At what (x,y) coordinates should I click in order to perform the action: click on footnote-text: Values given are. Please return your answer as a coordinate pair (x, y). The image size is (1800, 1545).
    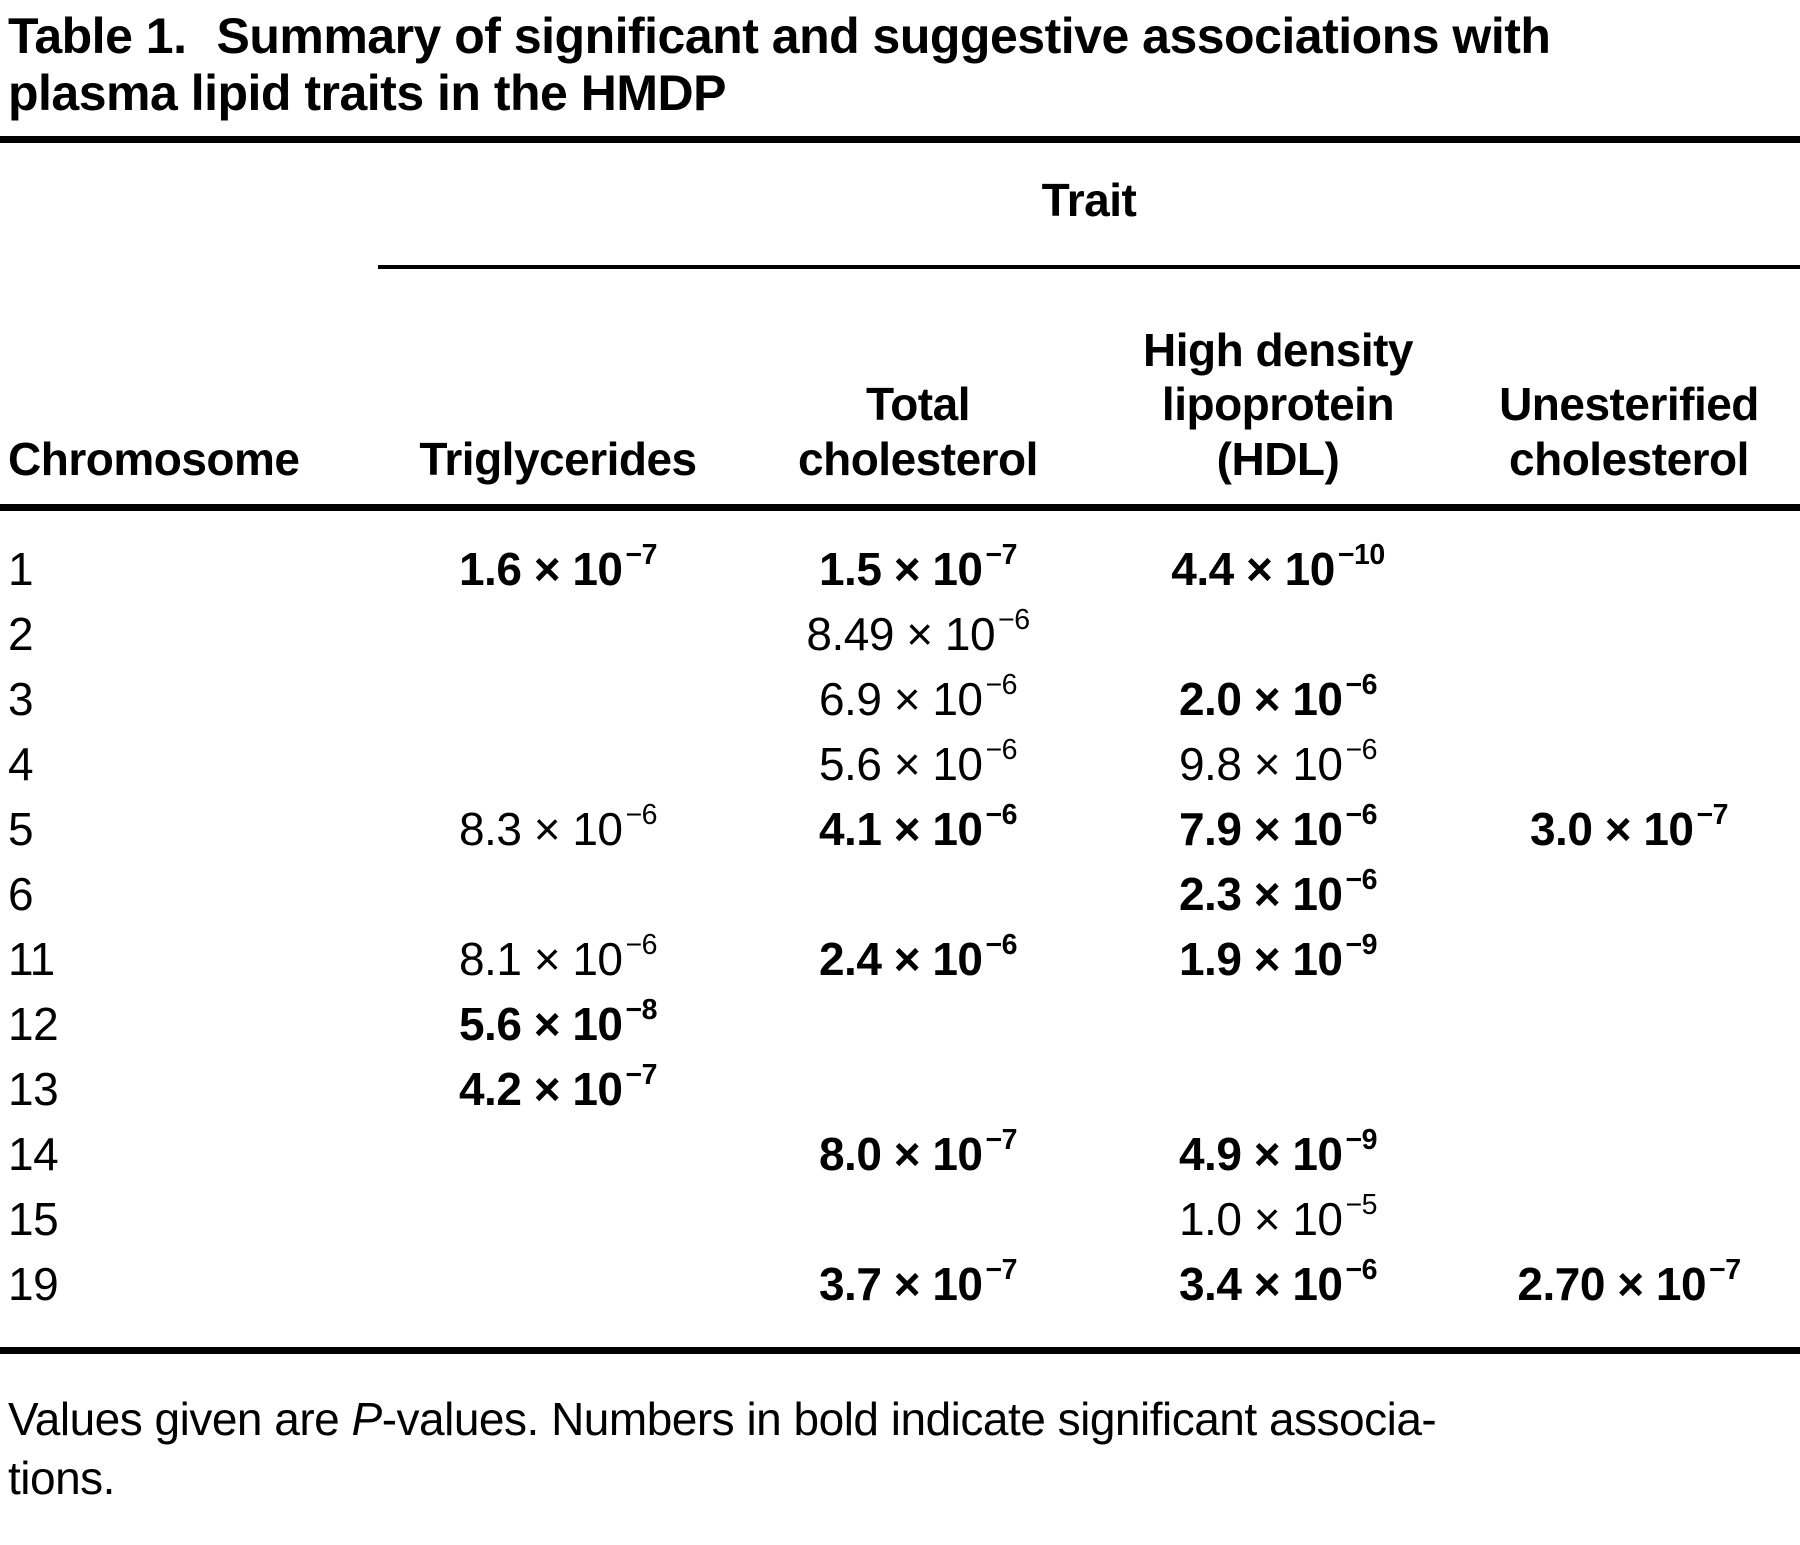
    Looking at the image, I should click on (180, 1418).